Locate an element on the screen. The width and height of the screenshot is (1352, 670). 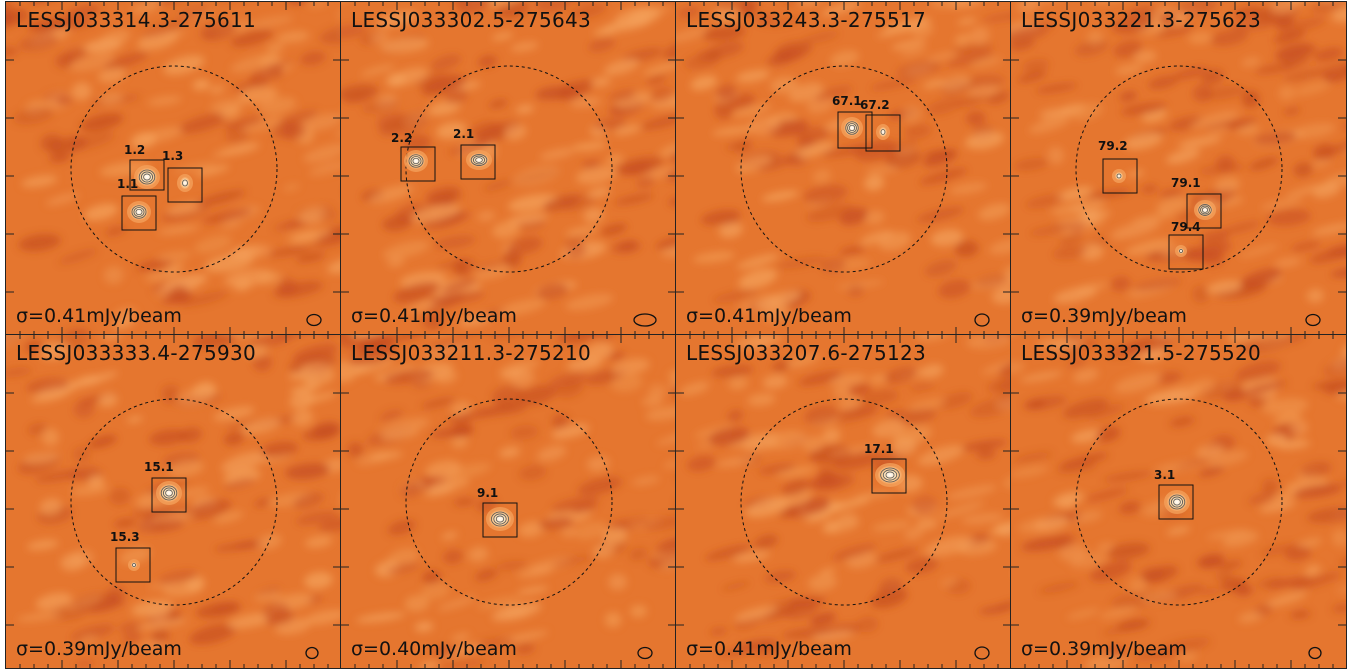
radio-map: 79.2 79.1 79.4 is located at coordinates (1178, 168).